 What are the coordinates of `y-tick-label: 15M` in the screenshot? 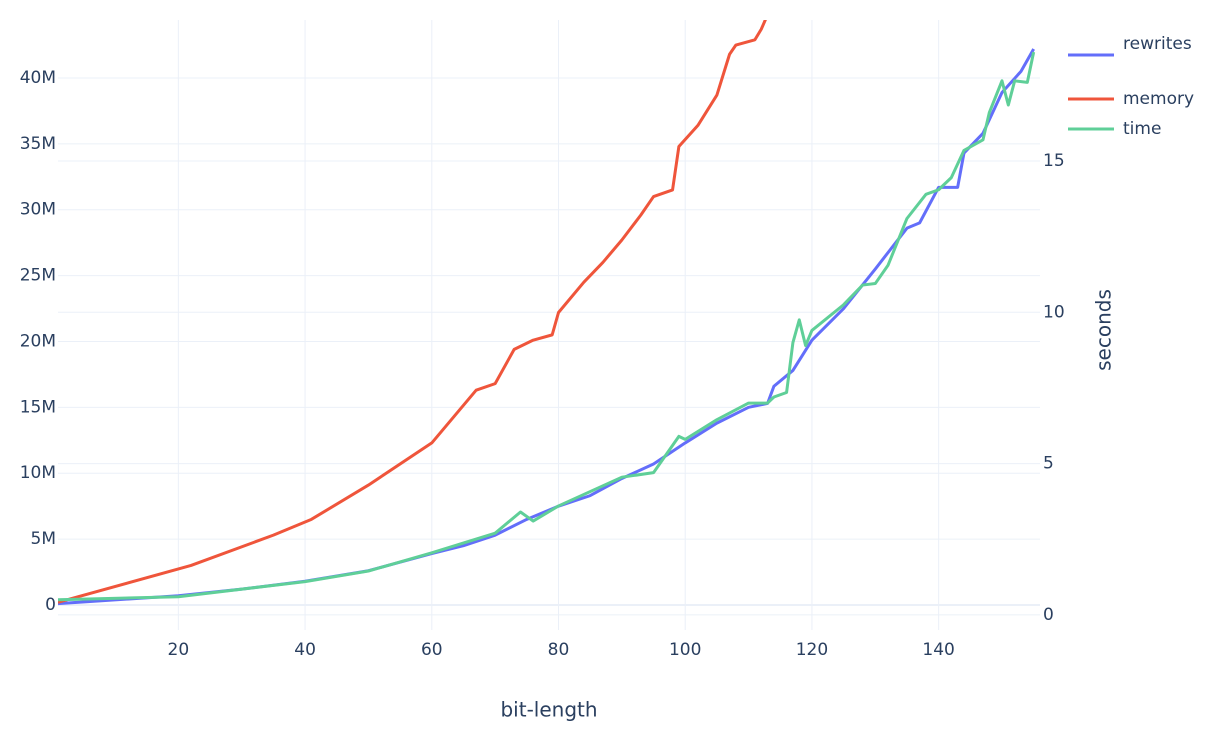 It's located at (38, 407).